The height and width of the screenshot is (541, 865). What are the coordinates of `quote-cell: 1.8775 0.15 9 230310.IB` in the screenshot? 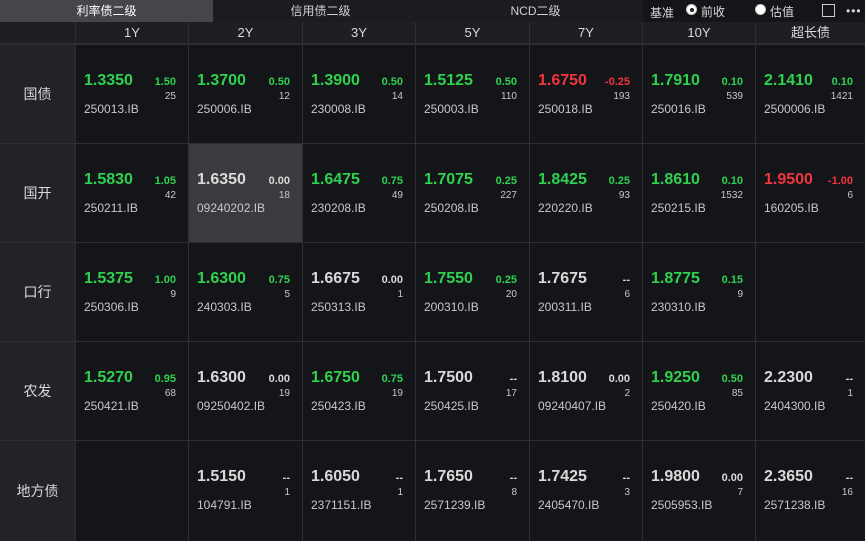 It's located at (698, 291).